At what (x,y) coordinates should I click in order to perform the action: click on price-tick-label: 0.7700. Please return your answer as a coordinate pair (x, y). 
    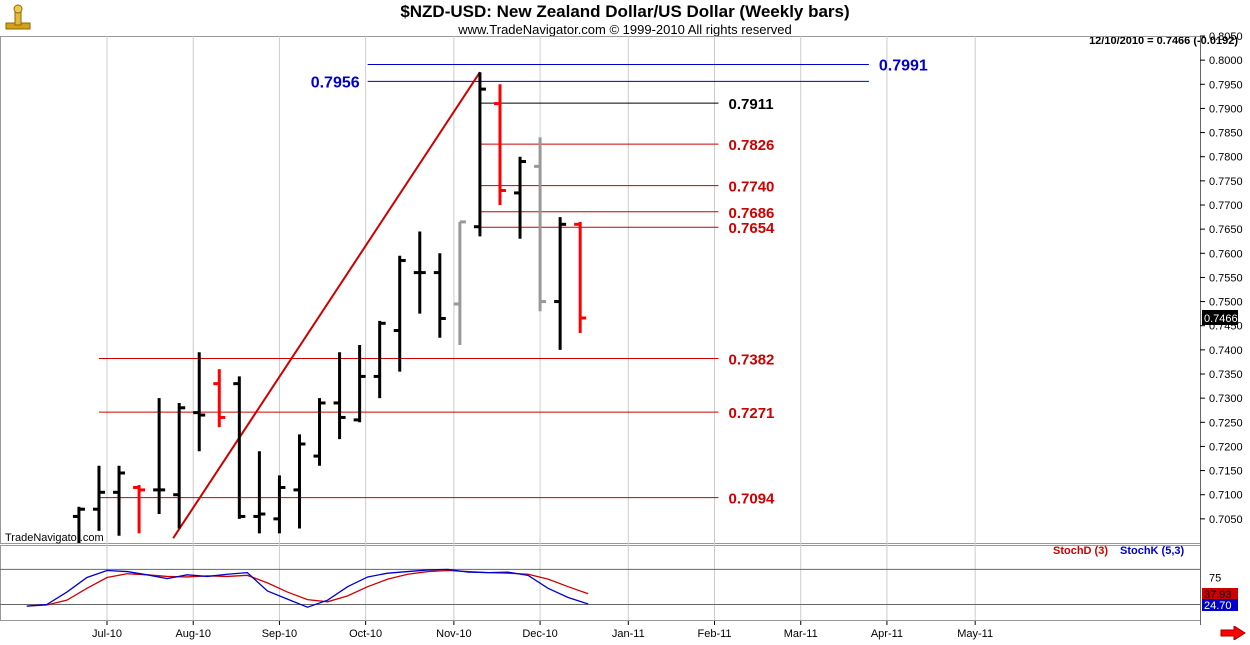
    Looking at the image, I should click on (1226, 206).